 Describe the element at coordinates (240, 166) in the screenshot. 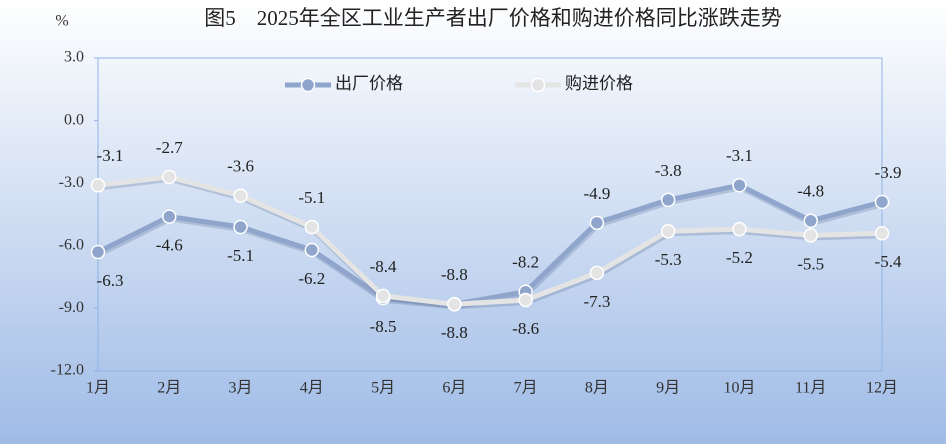

I see `value-label: -3.6` at that location.